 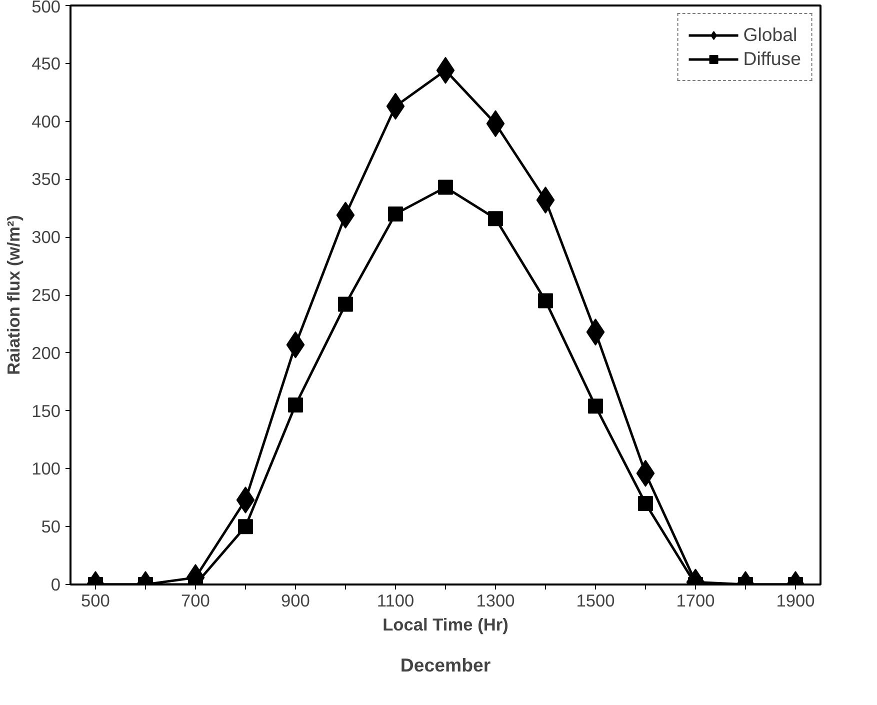 I want to click on x-tick-label: 500, so click(x=95, y=600).